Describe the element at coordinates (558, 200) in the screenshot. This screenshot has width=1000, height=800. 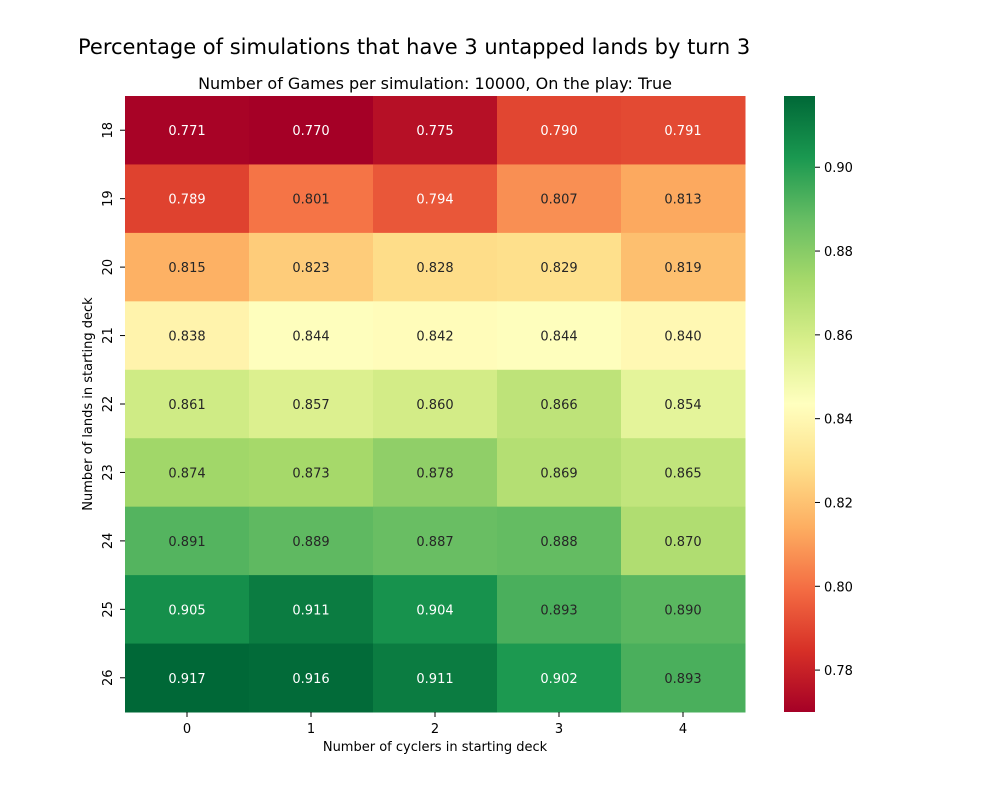
I see `cell-value-label: 0.807` at that location.